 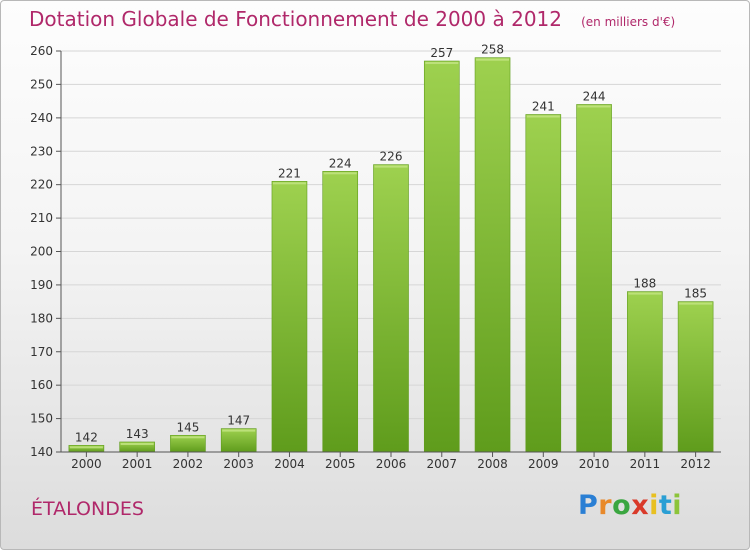 What do you see at coordinates (41, 84) in the screenshot?
I see `y-tick-label: 250` at bounding box center [41, 84].